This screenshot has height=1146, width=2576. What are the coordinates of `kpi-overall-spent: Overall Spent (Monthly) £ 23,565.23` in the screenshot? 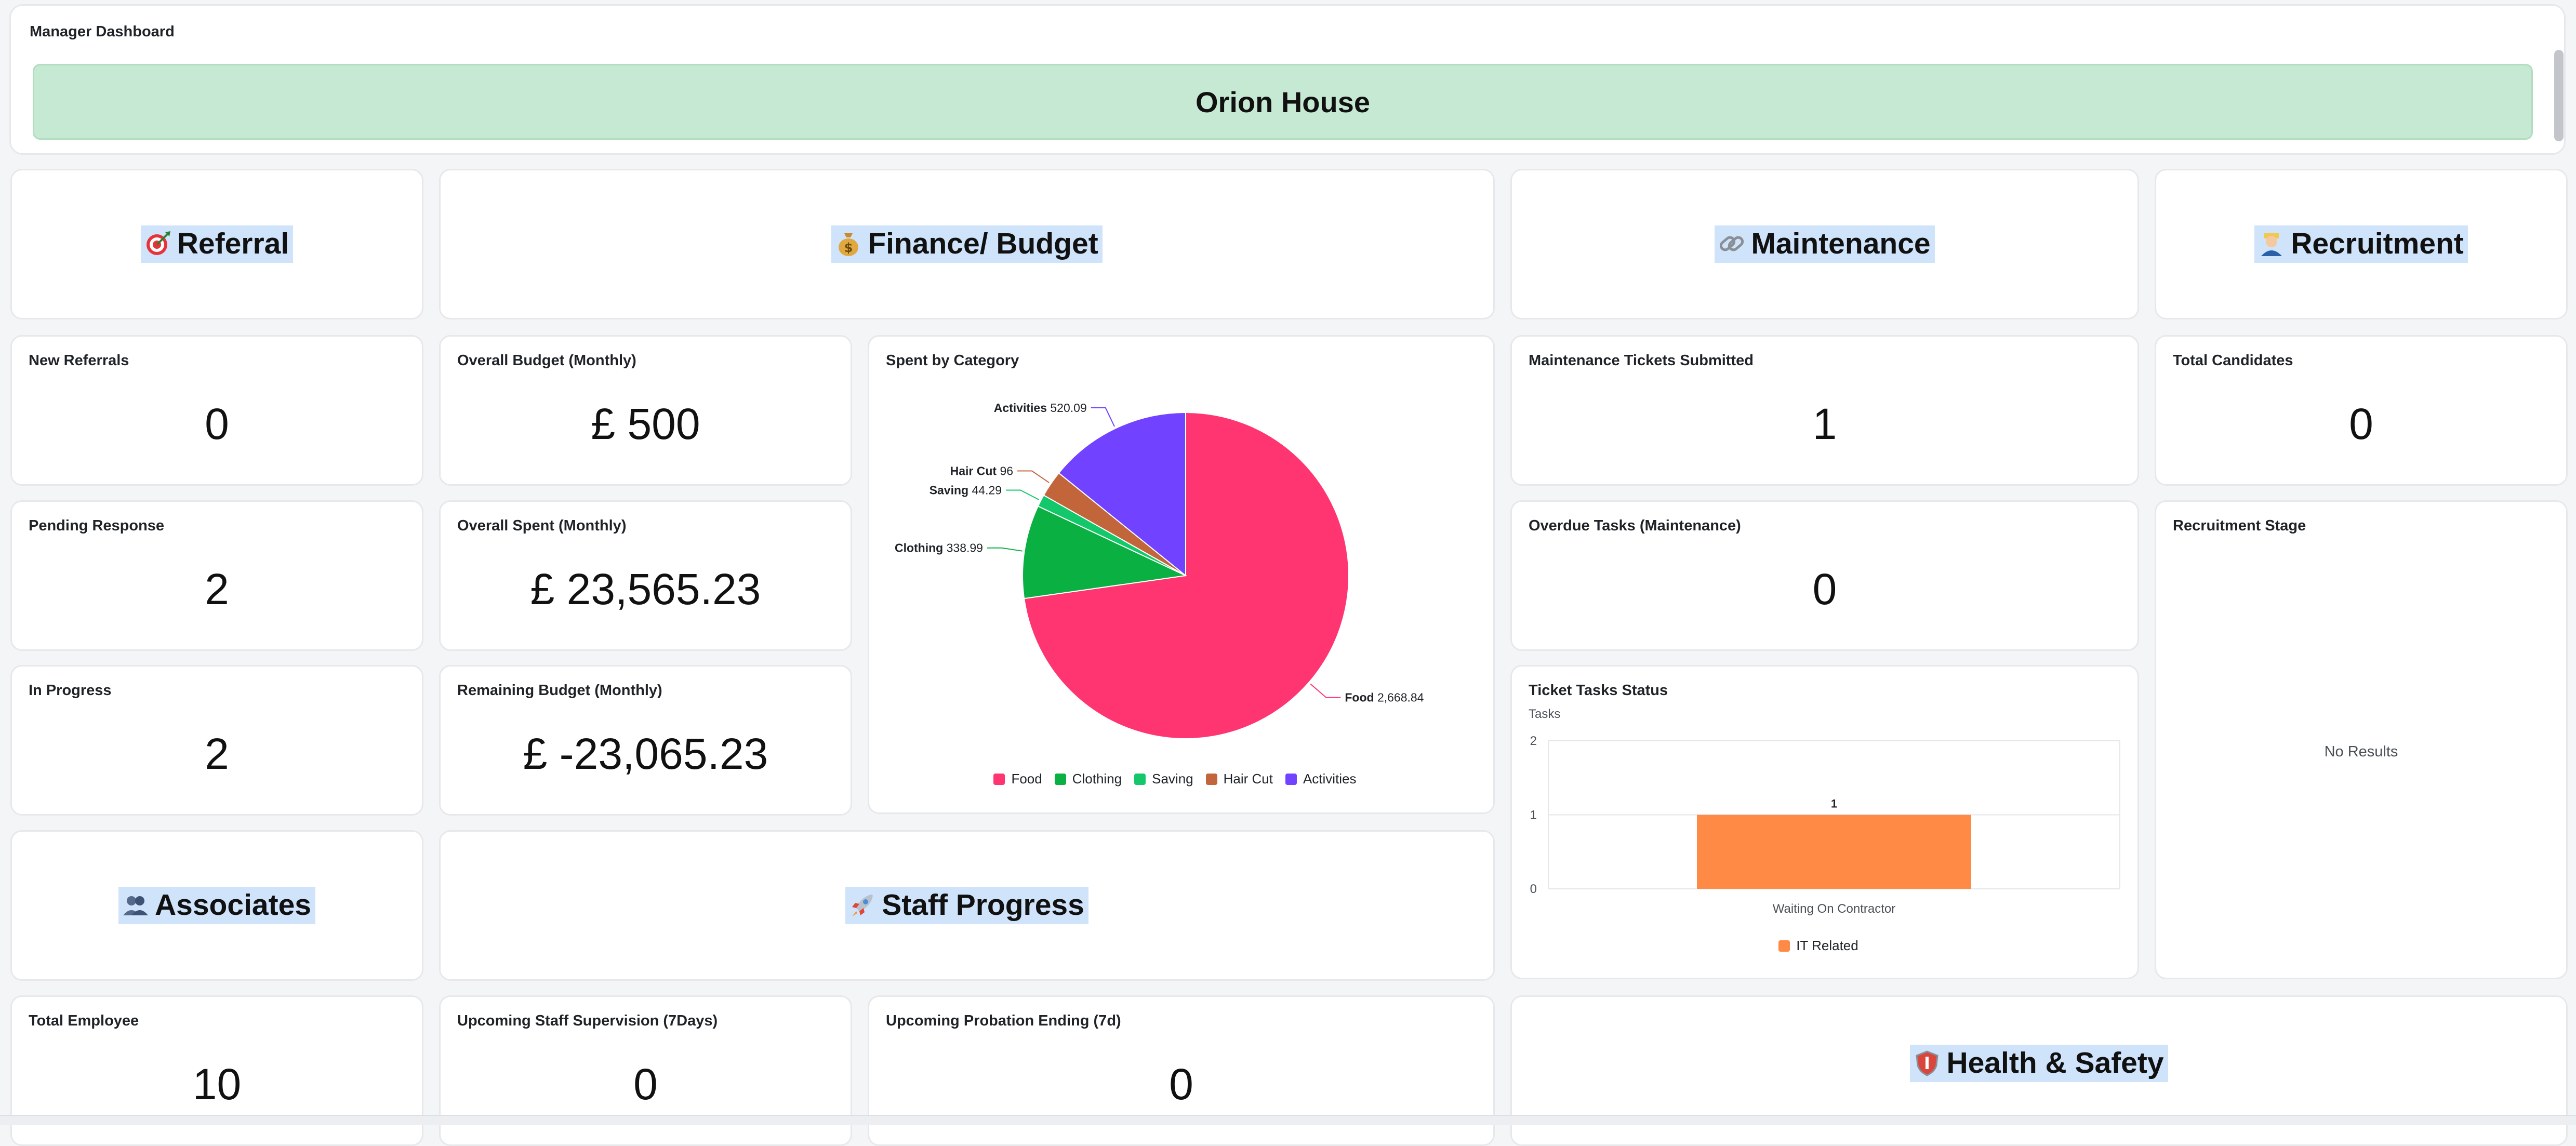 It's located at (645, 575).